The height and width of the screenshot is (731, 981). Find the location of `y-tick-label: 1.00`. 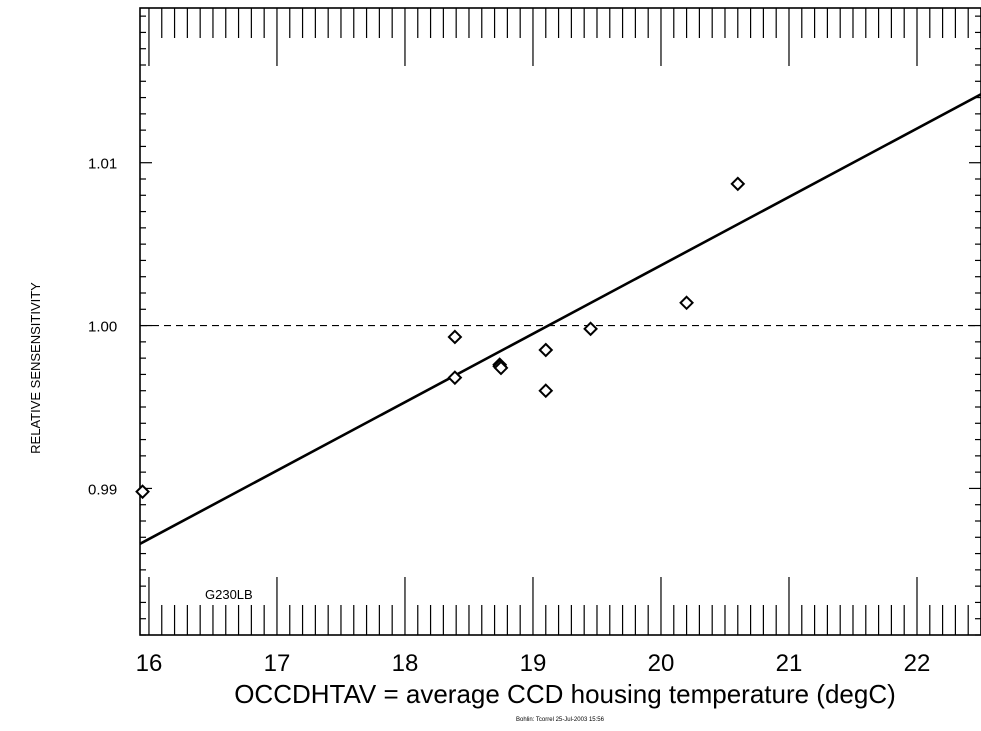

y-tick-label: 1.00 is located at coordinates (102, 327).